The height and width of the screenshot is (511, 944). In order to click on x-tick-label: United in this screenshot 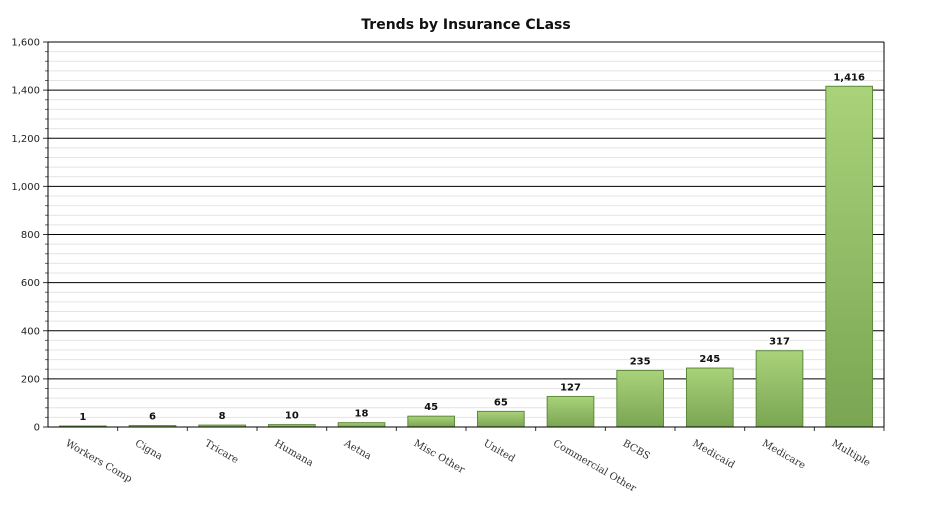, I will do `click(499, 451)`.